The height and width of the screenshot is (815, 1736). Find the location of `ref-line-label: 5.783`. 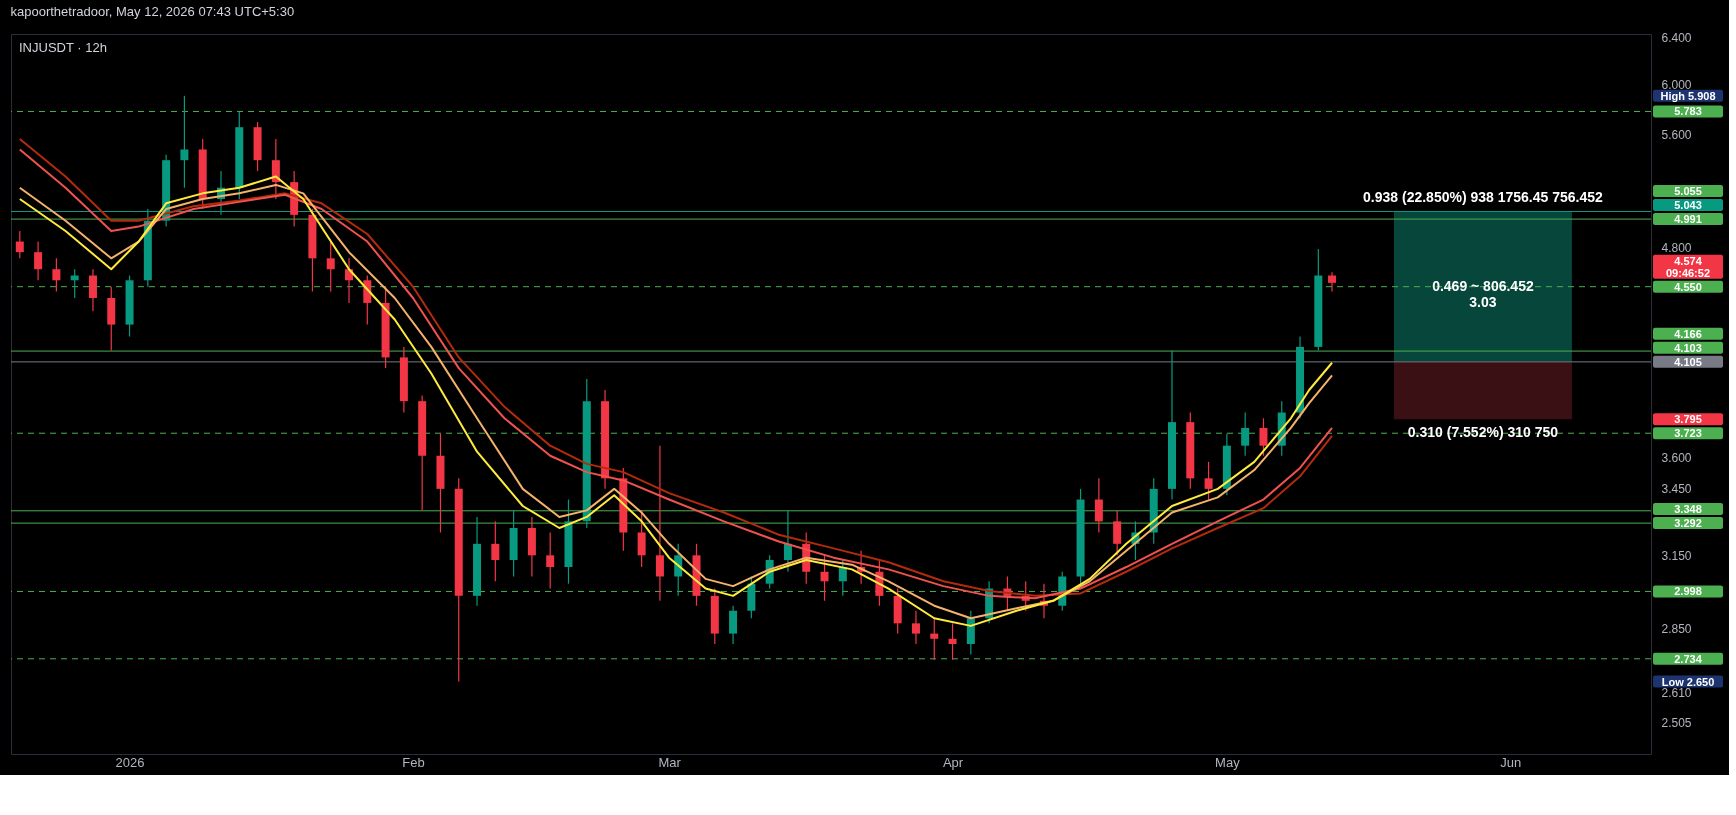

ref-line-label: 5.783 is located at coordinates (1688, 111).